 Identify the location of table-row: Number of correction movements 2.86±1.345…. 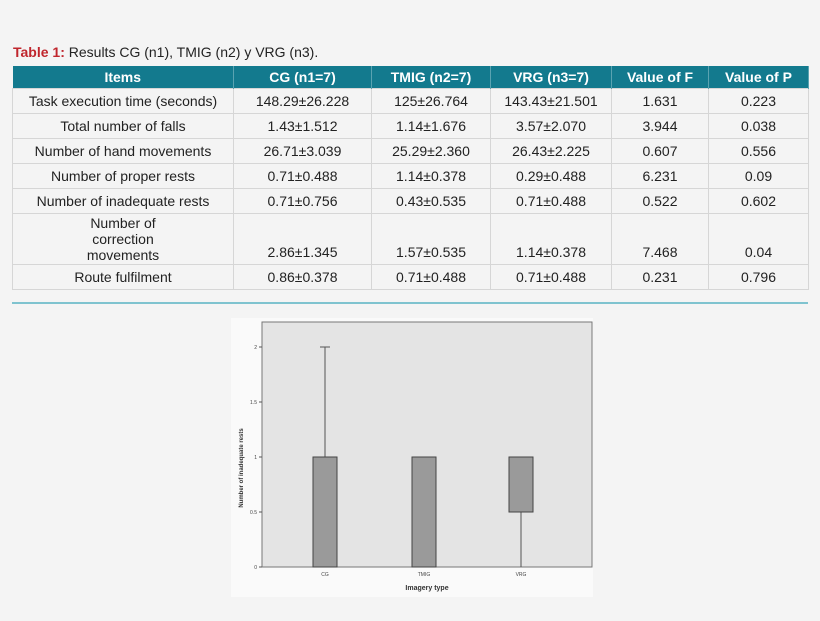
(410, 239).